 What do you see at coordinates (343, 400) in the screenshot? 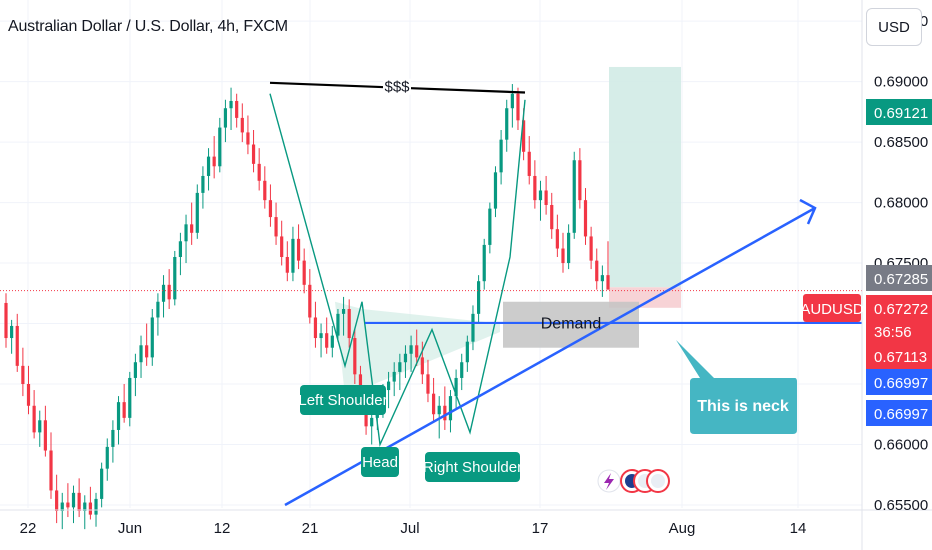
I see `label-left-shoulder-bg` at bounding box center [343, 400].